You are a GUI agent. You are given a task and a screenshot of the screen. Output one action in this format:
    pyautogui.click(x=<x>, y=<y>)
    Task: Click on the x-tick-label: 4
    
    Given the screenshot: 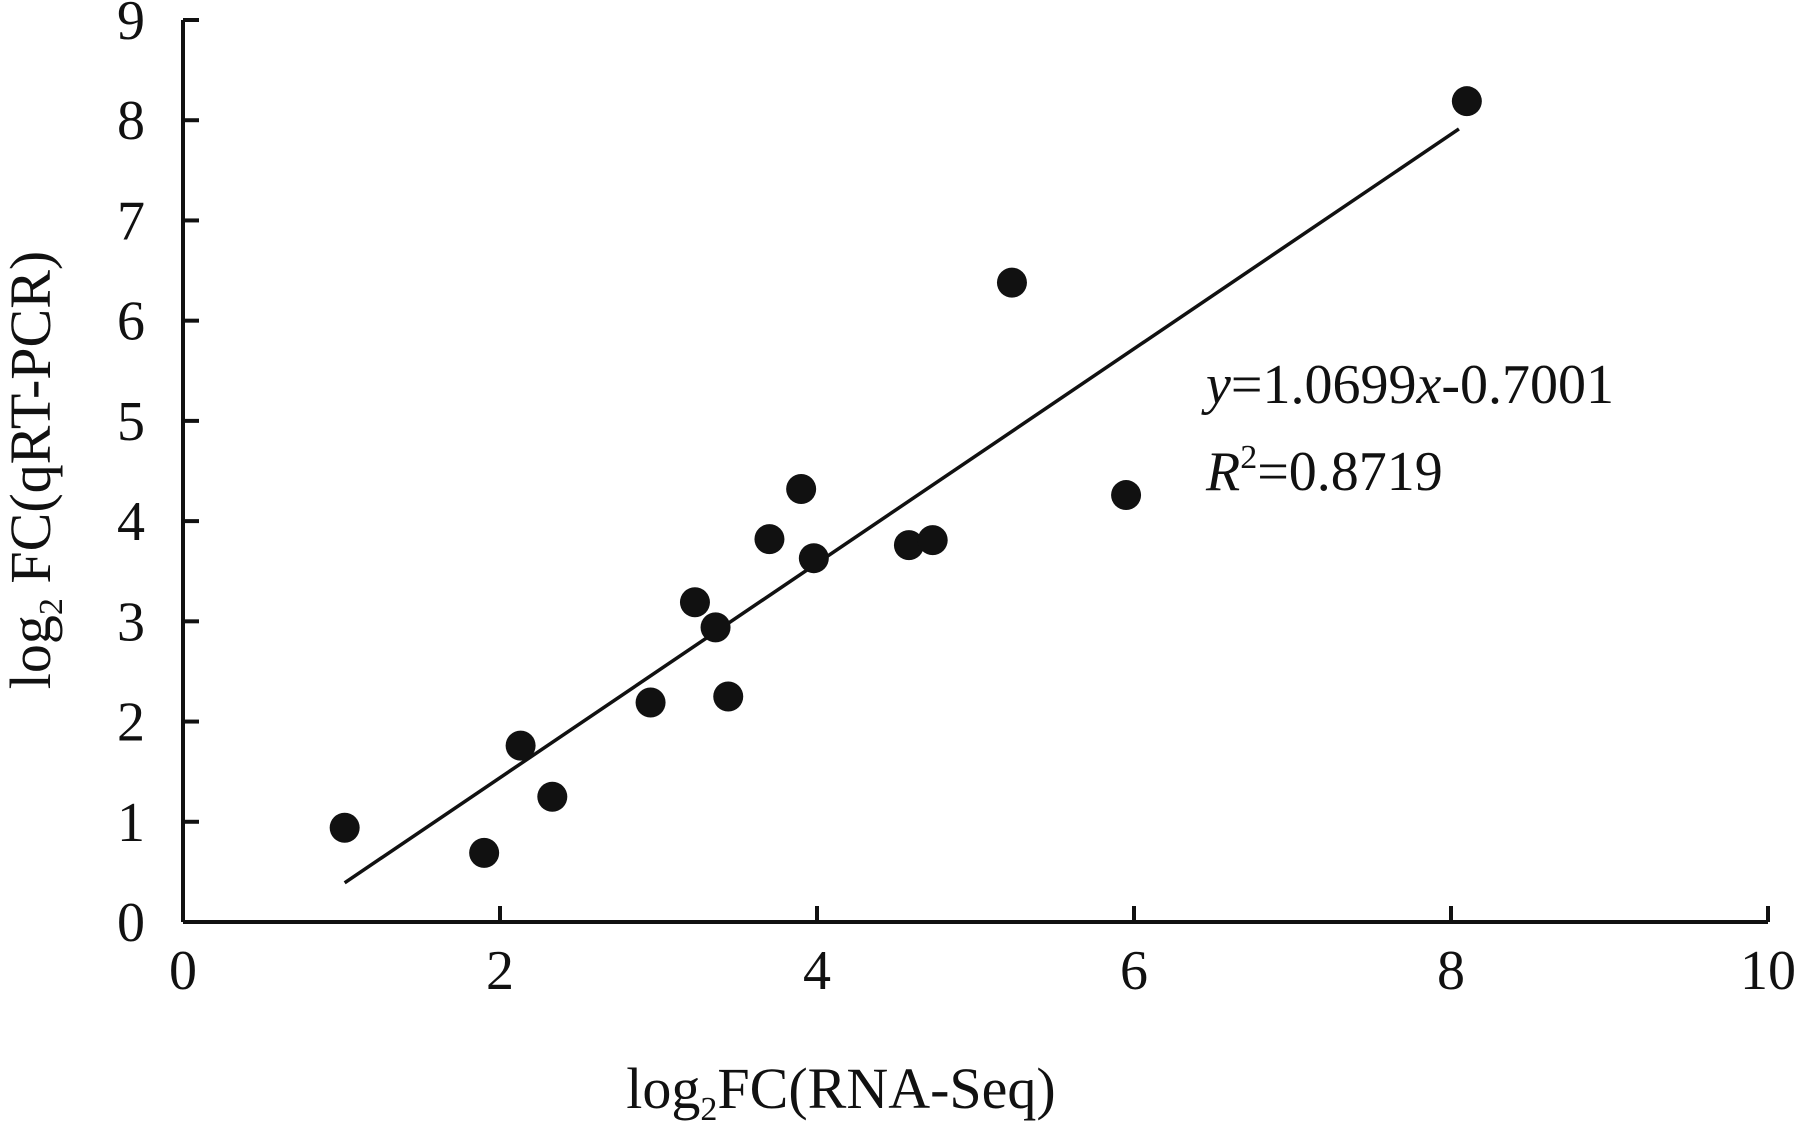 What is the action you would take?
    pyautogui.click(x=817, y=971)
    